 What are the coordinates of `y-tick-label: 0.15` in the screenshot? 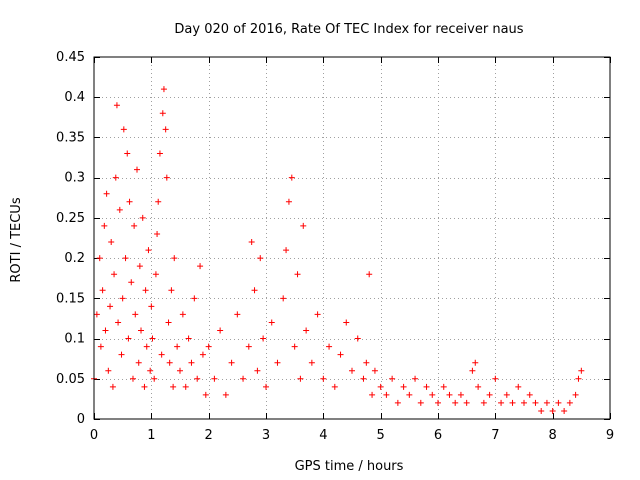 It's located at (70, 298).